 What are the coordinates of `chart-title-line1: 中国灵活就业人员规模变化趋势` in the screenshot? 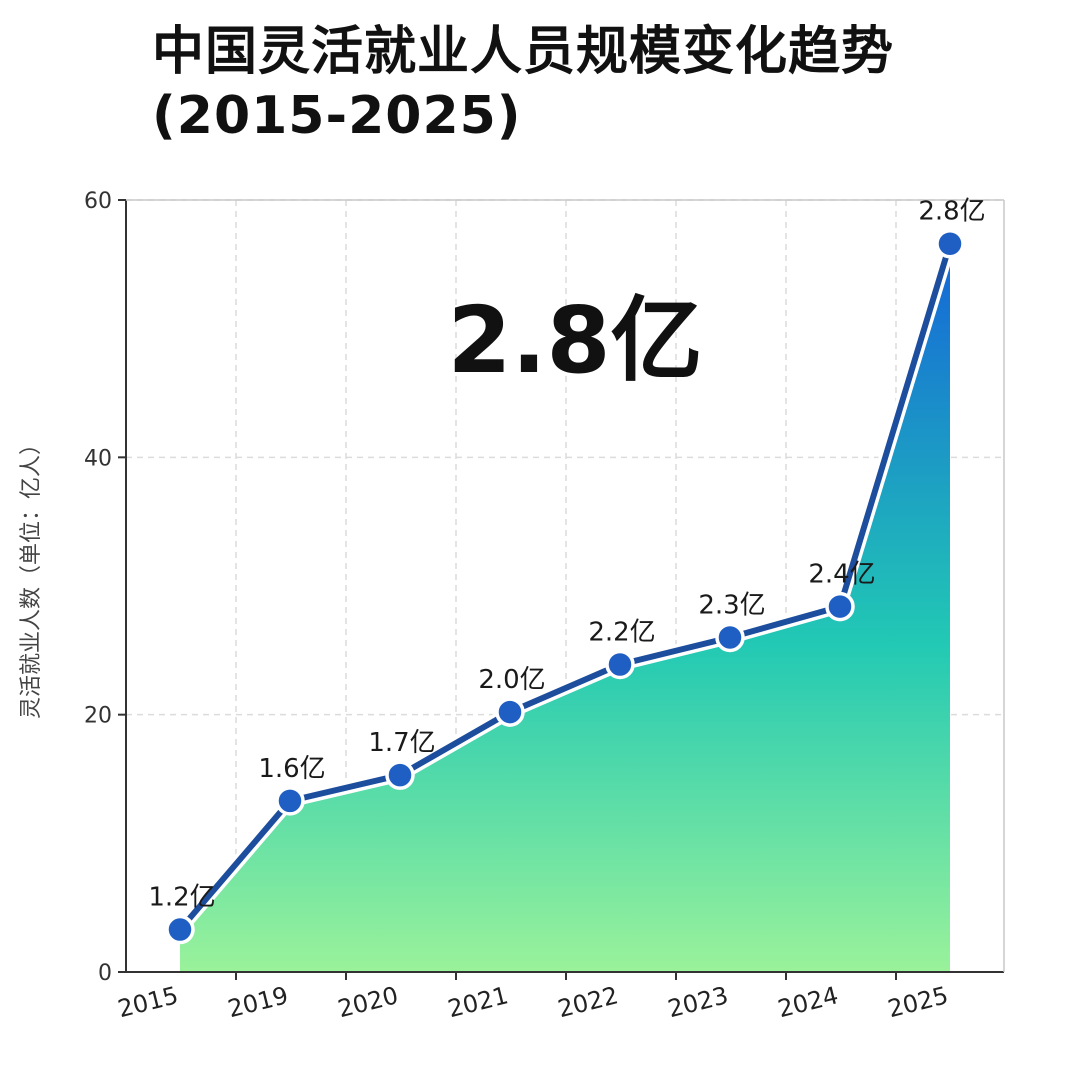 It's located at (523, 52).